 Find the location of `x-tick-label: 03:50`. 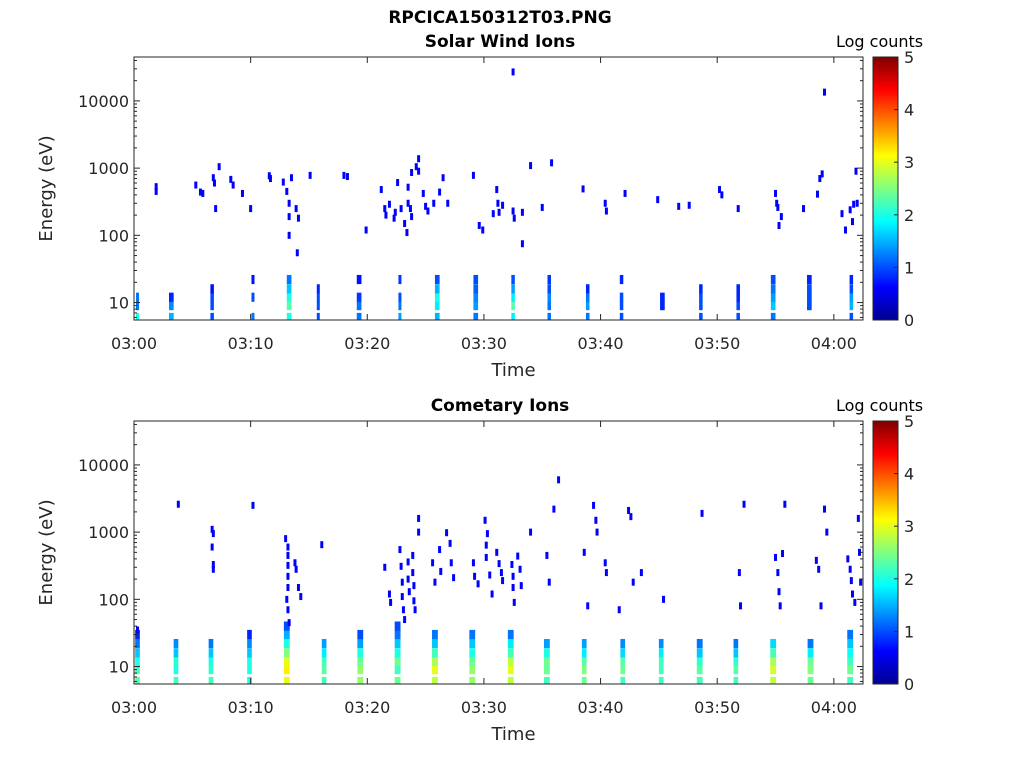

x-tick-label: 03:50 is located at coordinates (717, 343).